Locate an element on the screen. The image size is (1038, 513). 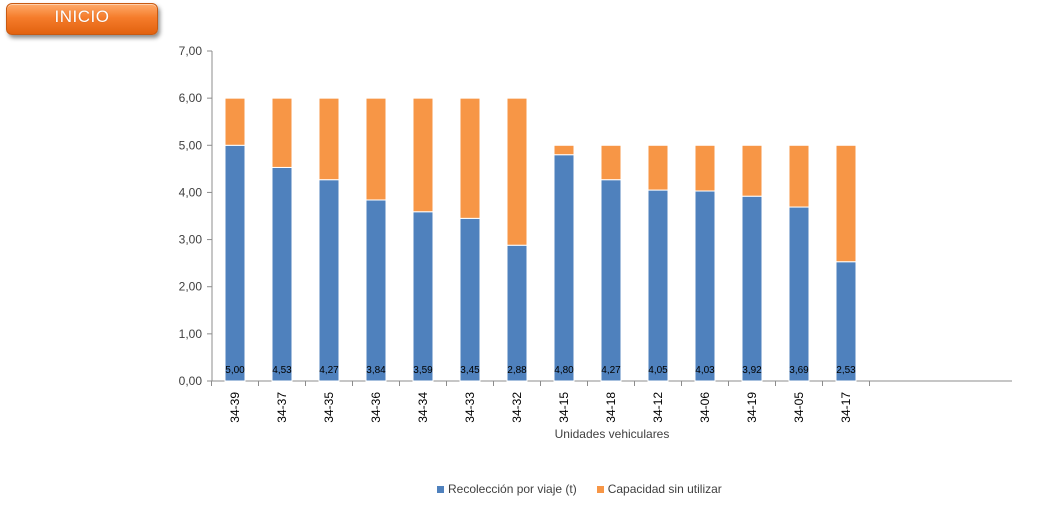
x-tick-label: 34-15 is located at coordinates (564, 407).